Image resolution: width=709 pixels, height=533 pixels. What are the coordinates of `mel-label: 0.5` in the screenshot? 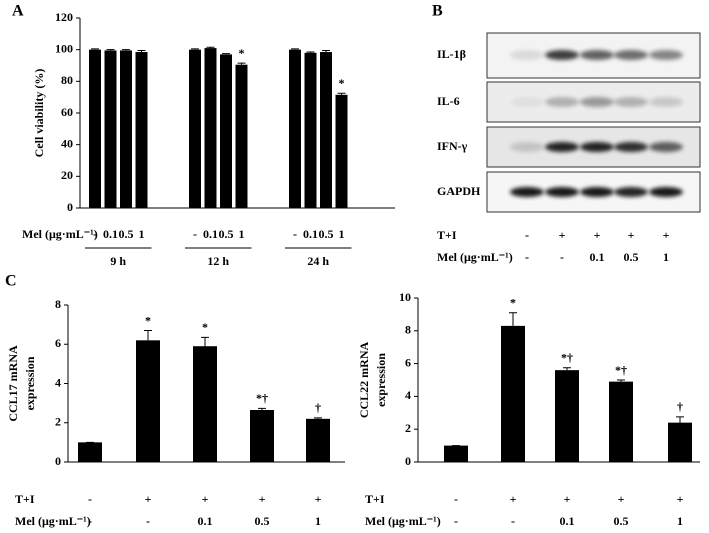 It's located at (631, 257).